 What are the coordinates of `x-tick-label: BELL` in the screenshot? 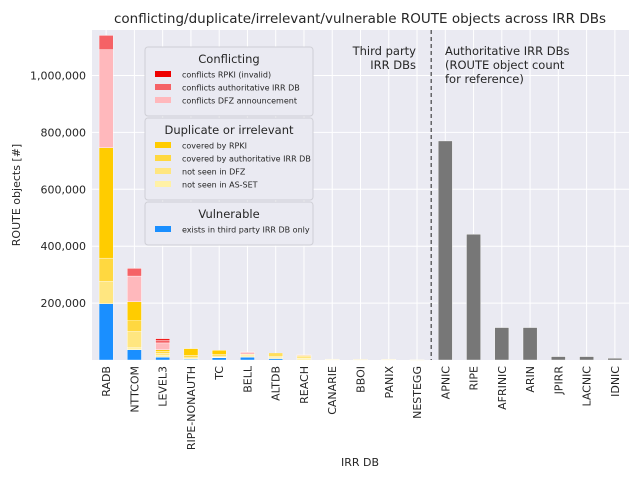 It's located at (247, 379).